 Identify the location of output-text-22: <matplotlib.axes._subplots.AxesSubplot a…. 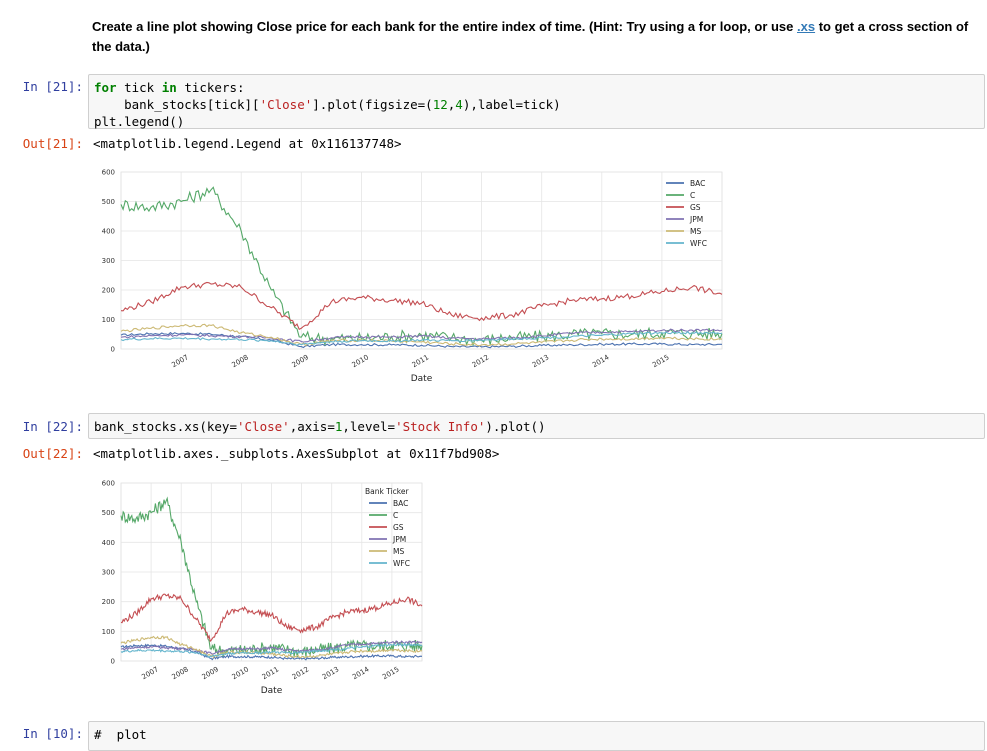
(296, 453).